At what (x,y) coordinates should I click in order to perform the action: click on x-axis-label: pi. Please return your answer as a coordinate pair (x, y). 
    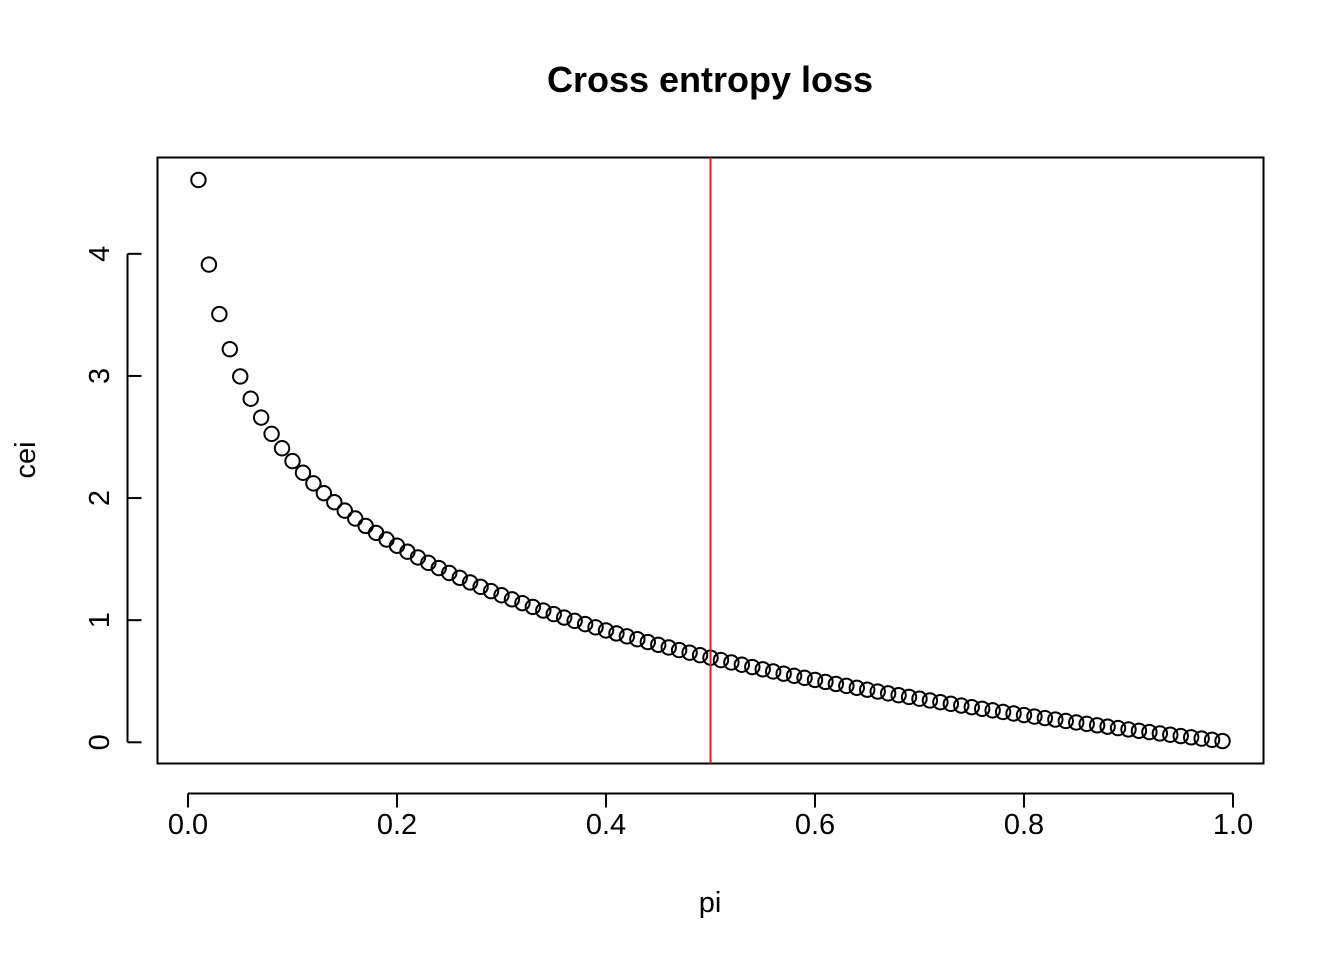
    Looking at the image, I should click on (710, 903).